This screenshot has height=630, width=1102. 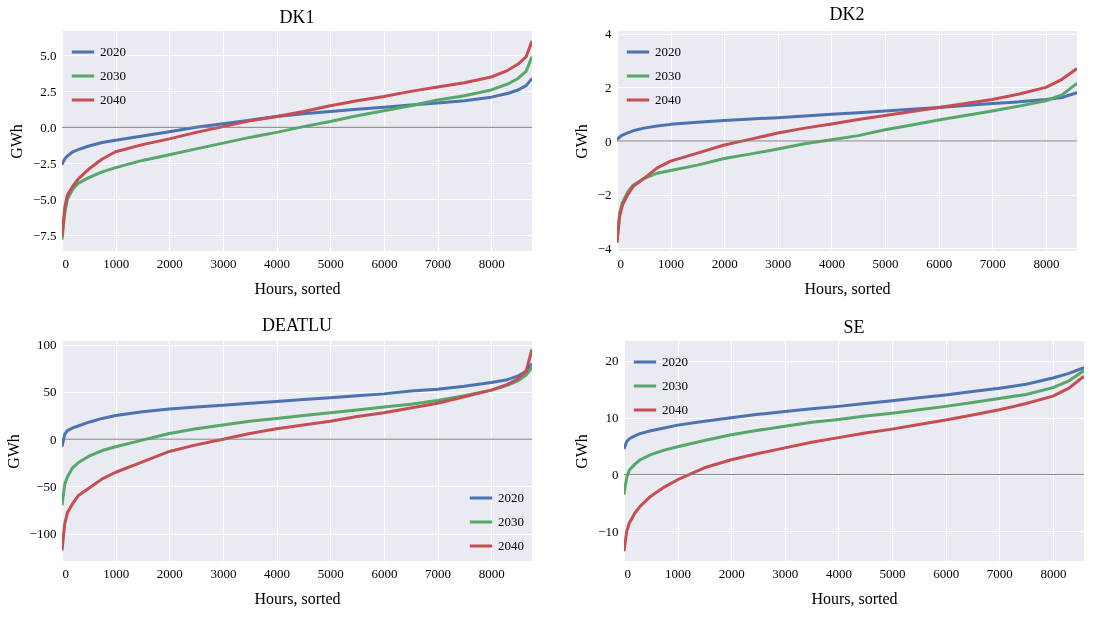 What do you see at coordinates (297, 17) in the screenshot?
I see `chart-title: DK1` at bounding box center [297, 17].